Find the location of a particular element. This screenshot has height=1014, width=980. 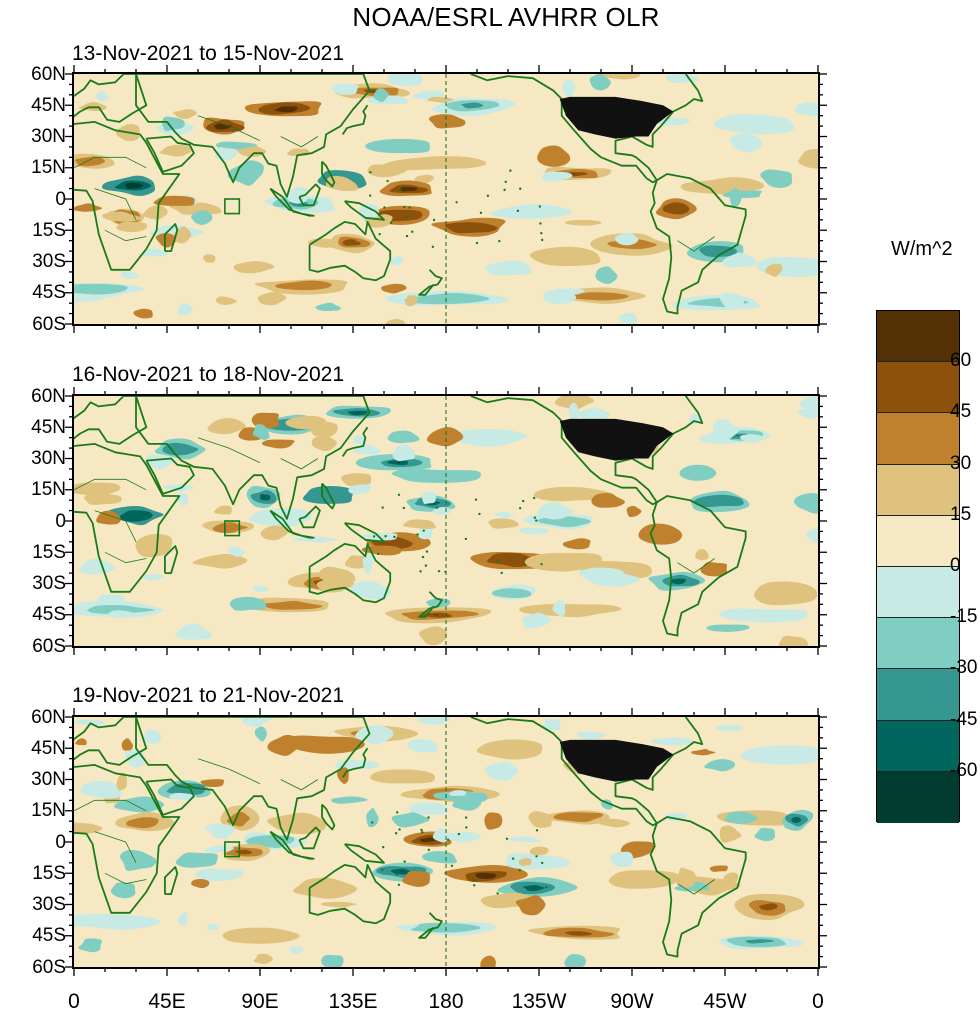

longitude-label: 90W is located at coordinates (632, 1001).